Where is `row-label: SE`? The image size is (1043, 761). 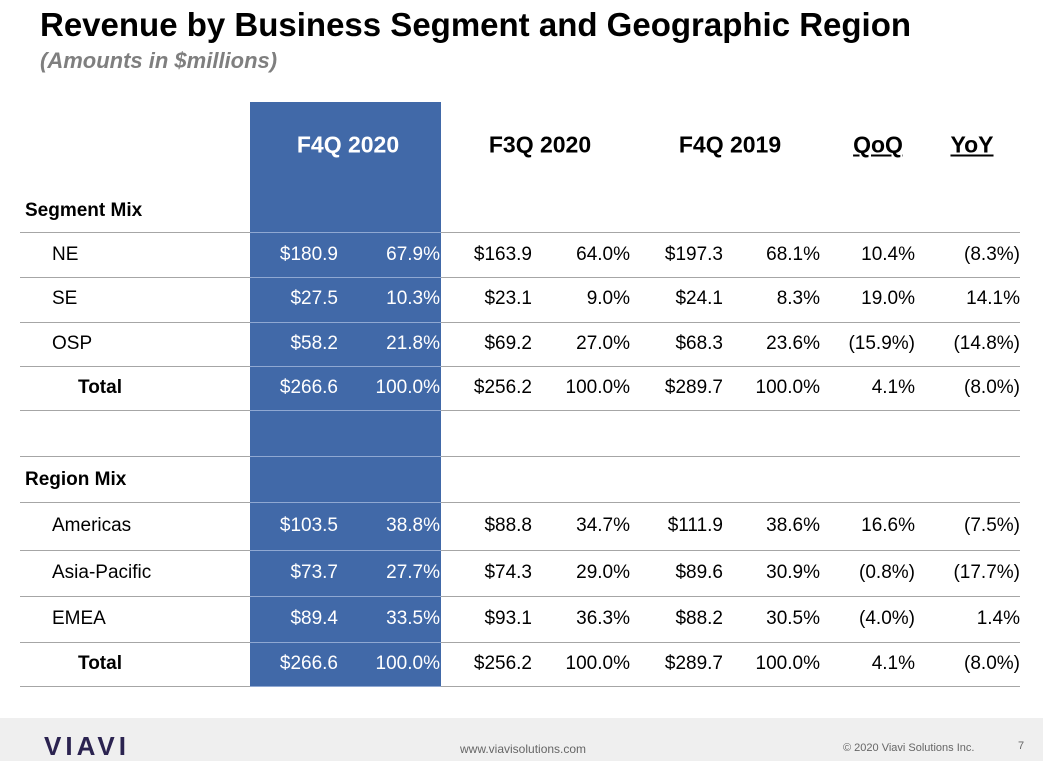 row-label: SE is located at coordinates (65, 298).